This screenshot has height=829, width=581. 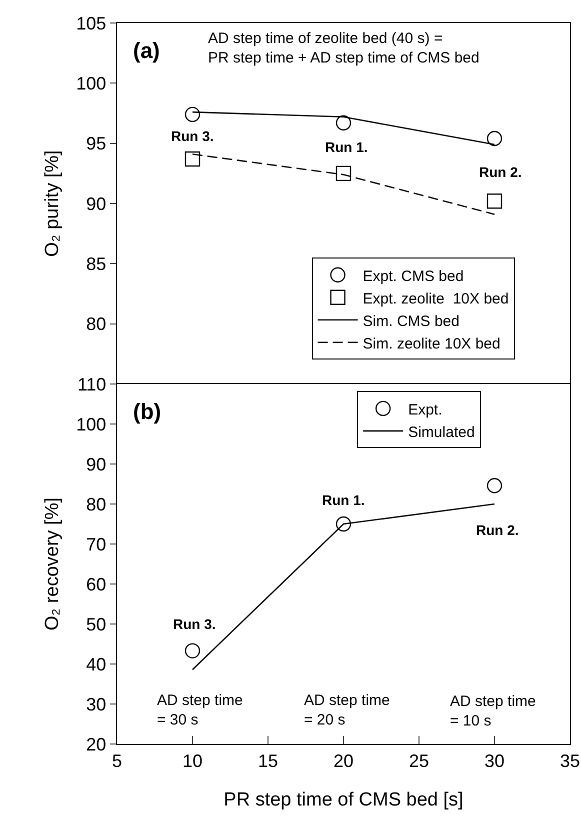 I want to click on annotation: AD step time = 30 s, so click(x=200, y=710).